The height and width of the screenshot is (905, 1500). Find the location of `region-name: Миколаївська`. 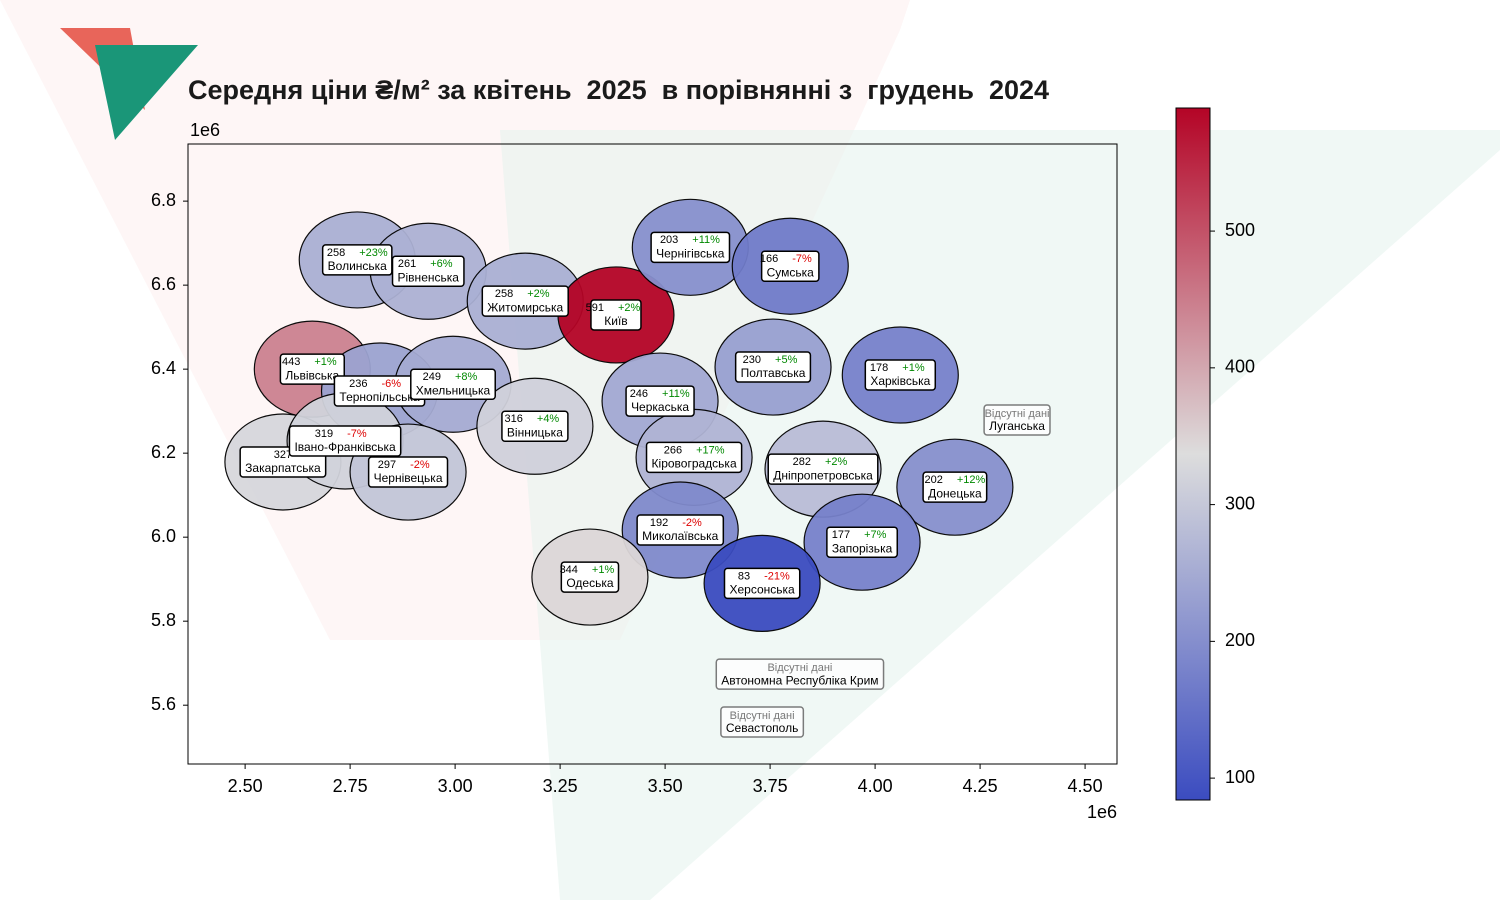

region-name: Миколаївська is located at coordinates (680, 536).